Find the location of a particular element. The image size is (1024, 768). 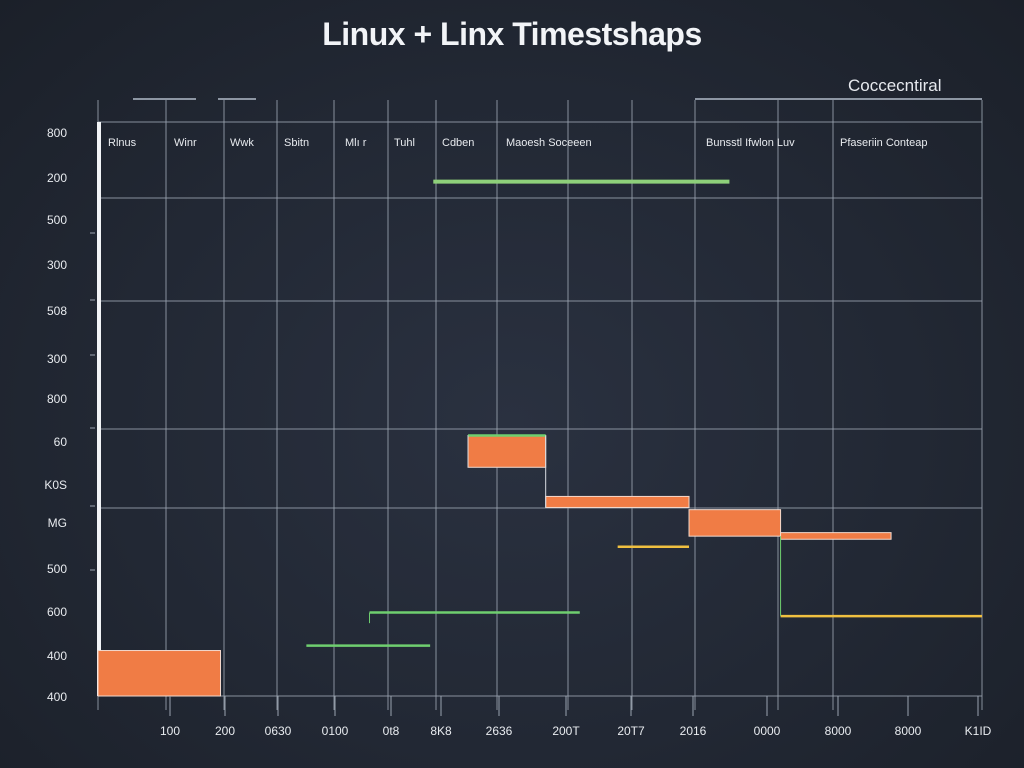

x-tick-label-4: 0t8 is located at coordinates (391, 731).